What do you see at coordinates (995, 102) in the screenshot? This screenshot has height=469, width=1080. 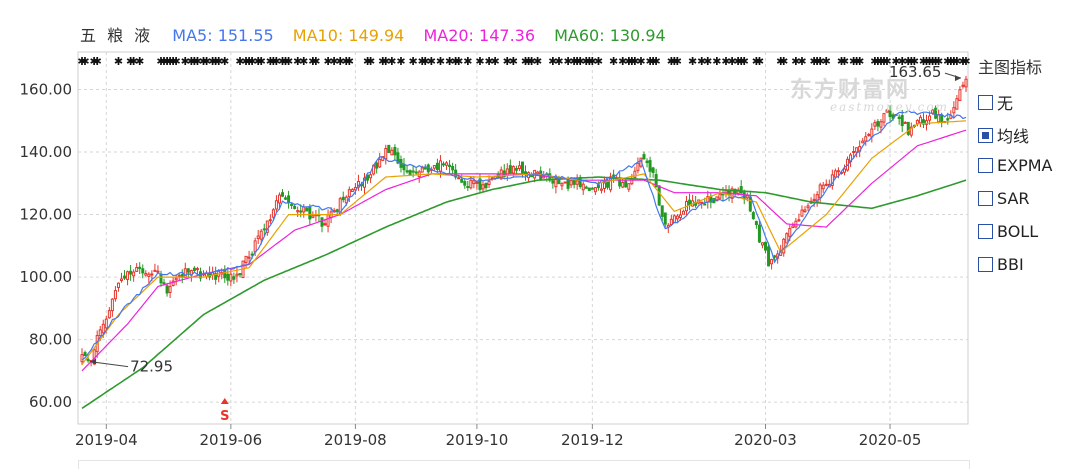 I see `indicator-option-none: 无` at bounding box center [995, 102].